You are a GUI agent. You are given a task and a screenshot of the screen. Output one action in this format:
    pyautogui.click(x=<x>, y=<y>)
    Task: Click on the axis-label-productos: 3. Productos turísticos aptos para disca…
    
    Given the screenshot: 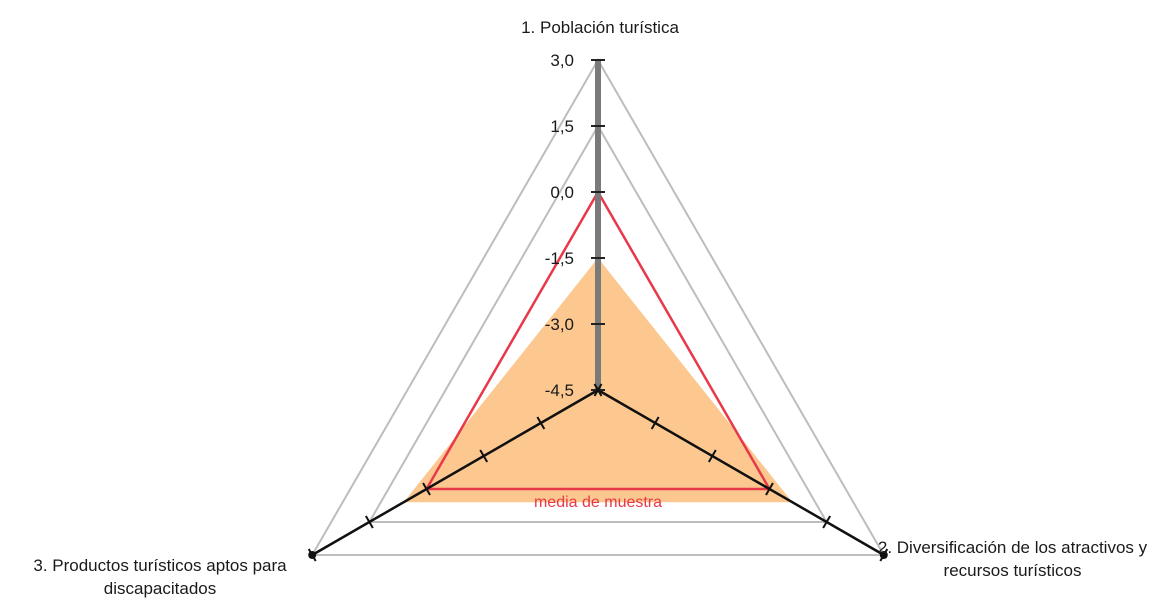 What is the action you would take?
    pyautogui.click(x=160, y=577)
    